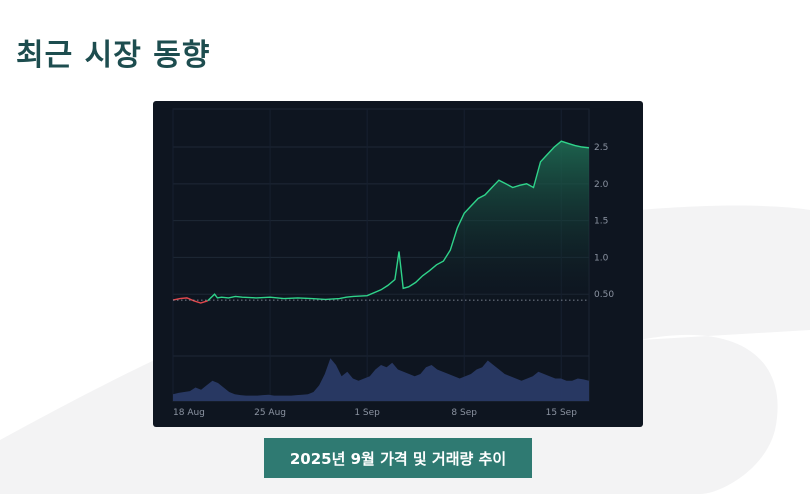 This screenshot has width=810, height=494. What do you see at coordinates (562, 413) in the screenshot?
I see `x-tick-label-4: 15 Sep` at bounding box center [562, 413].